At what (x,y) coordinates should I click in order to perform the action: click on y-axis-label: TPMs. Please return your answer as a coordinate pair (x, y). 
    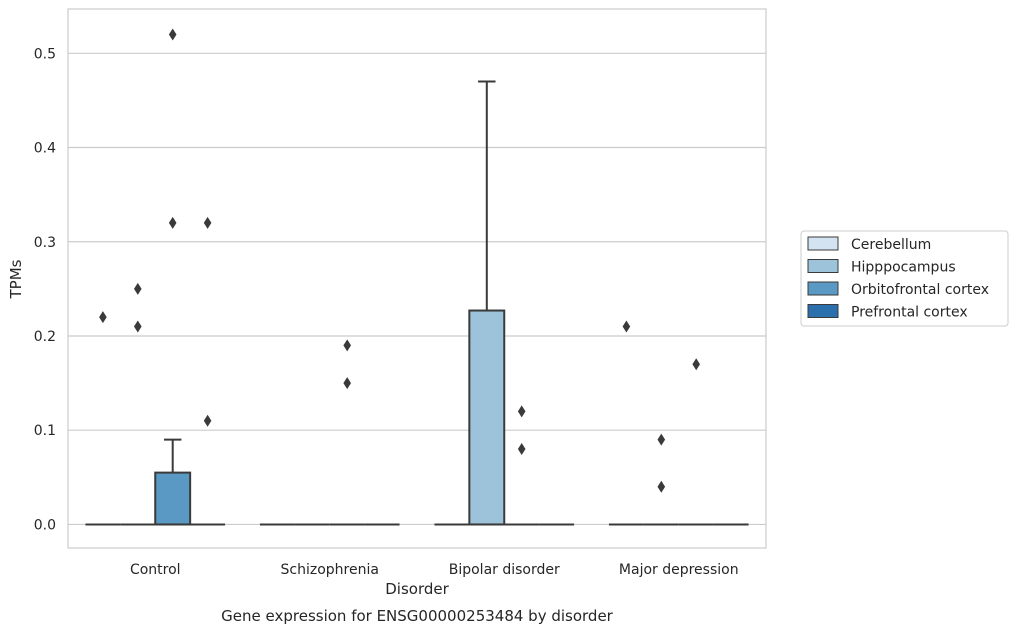
    Looking at the image, I should click on (16, 279).